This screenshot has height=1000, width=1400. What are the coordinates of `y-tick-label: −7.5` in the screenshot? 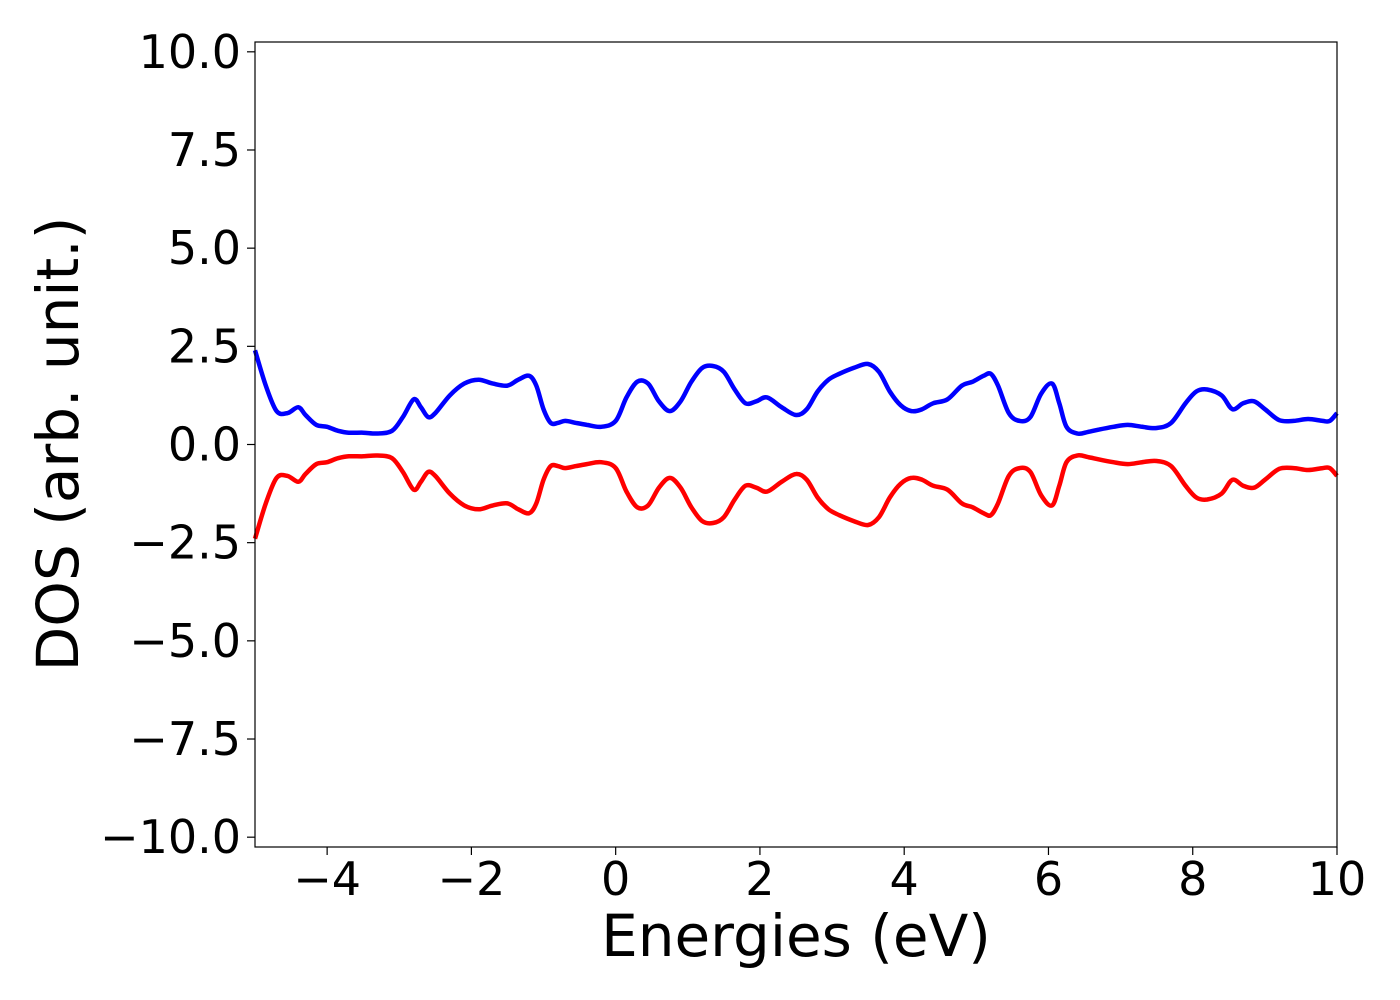 It's located at (185, 739).